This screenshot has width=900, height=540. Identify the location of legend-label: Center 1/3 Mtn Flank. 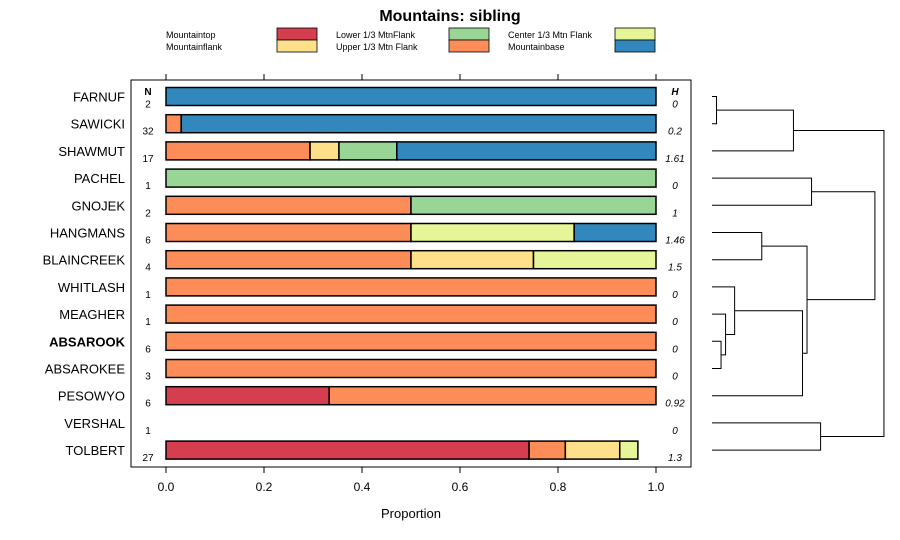
(550, 35).